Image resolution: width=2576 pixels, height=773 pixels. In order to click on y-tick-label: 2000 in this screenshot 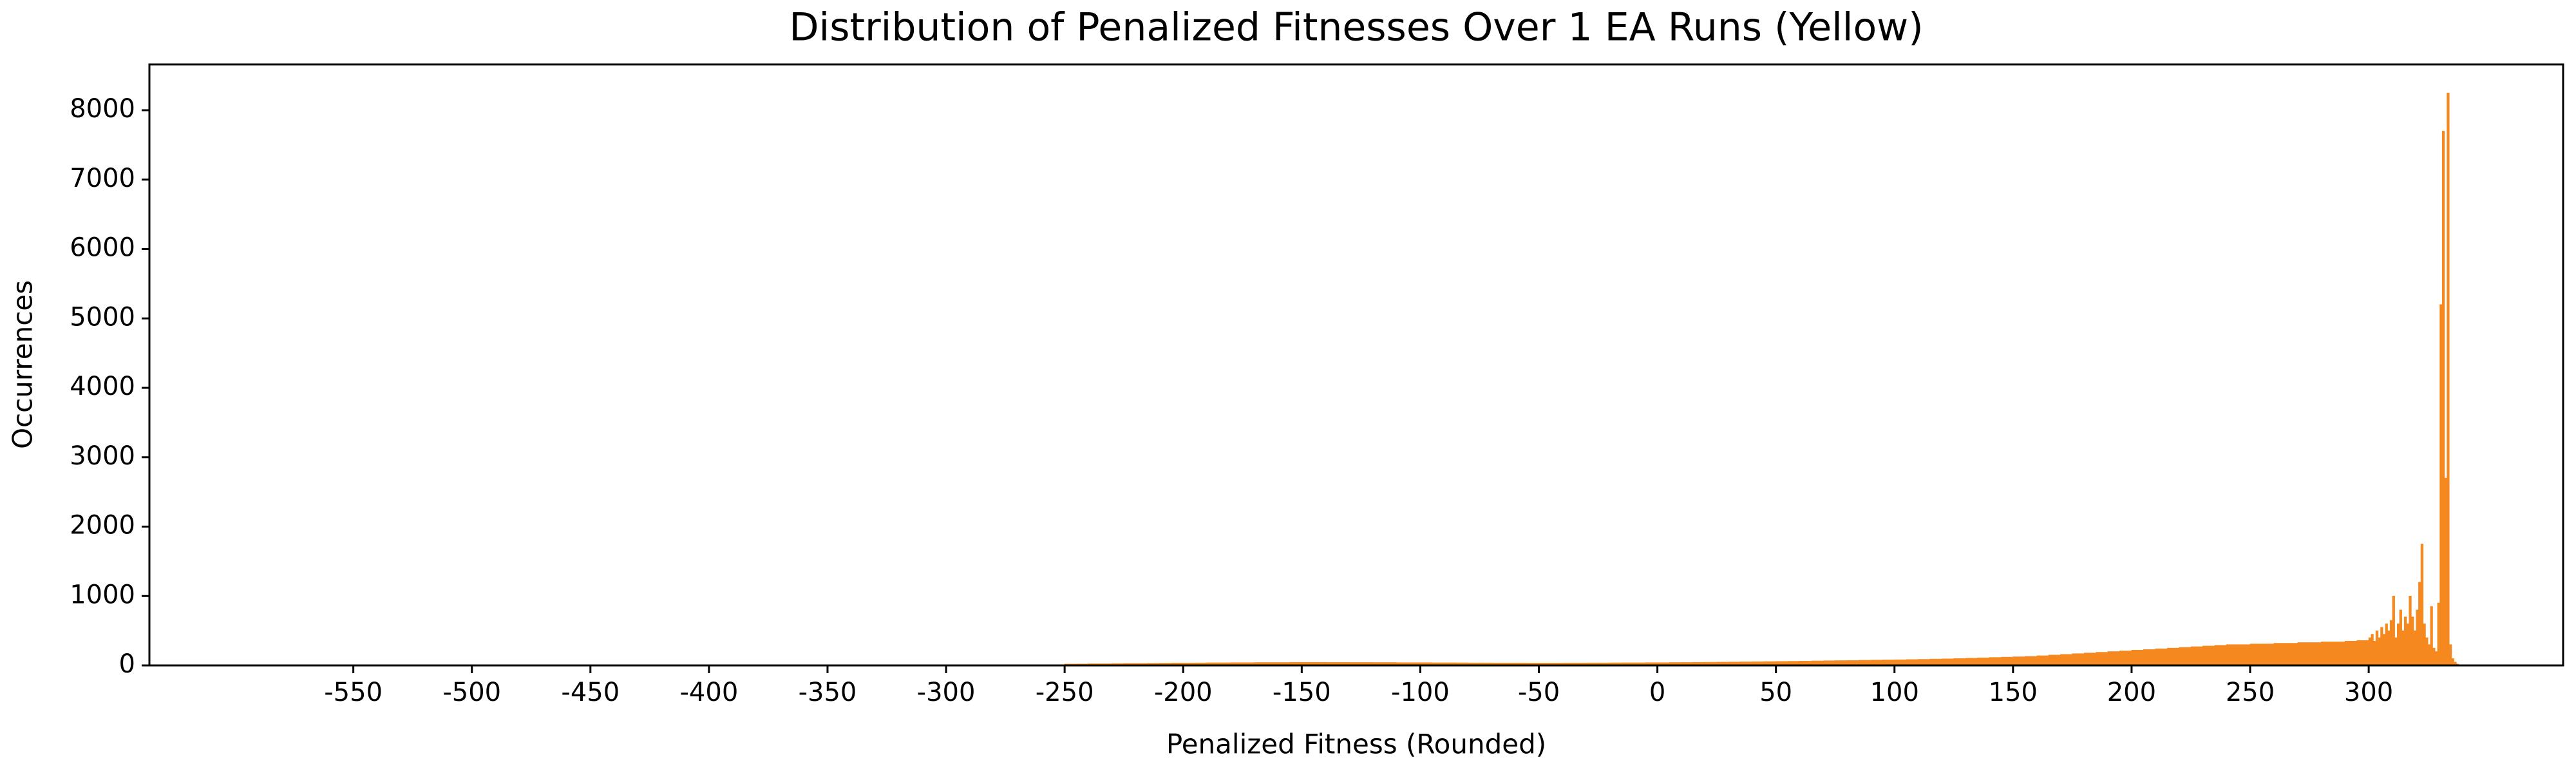, I will do `click(103, 525)`.